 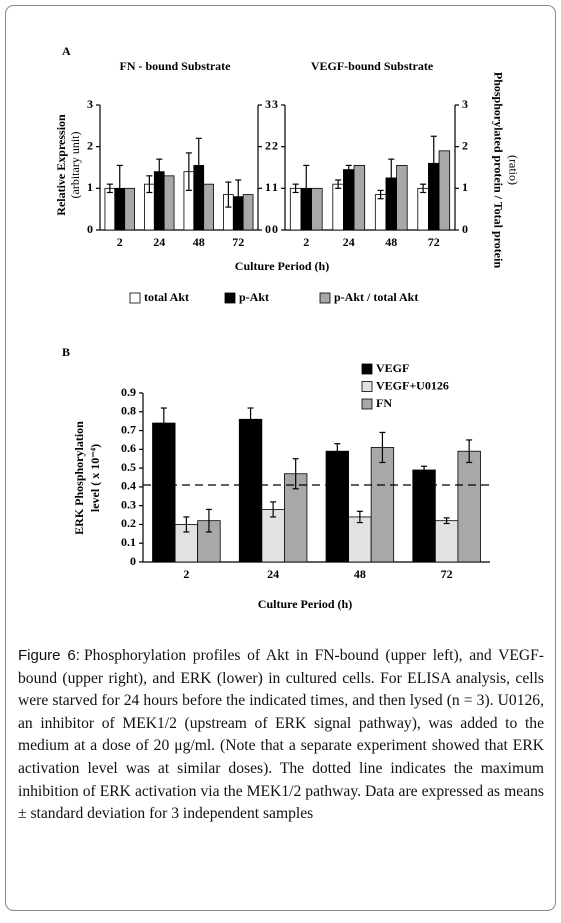 I want to click on legend-label: total Akt, so click(x=166, y=297).